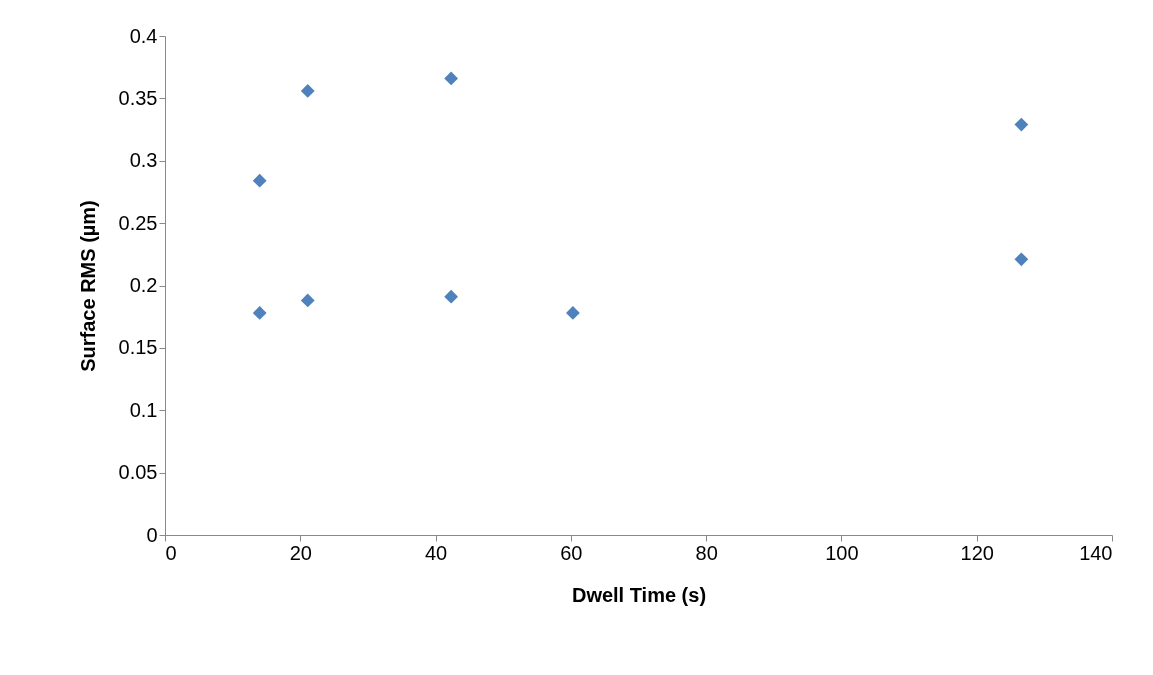 This screenshot has width=1153, height=675. I want to click on y-tick-label: 0.35, so click(138, 97).